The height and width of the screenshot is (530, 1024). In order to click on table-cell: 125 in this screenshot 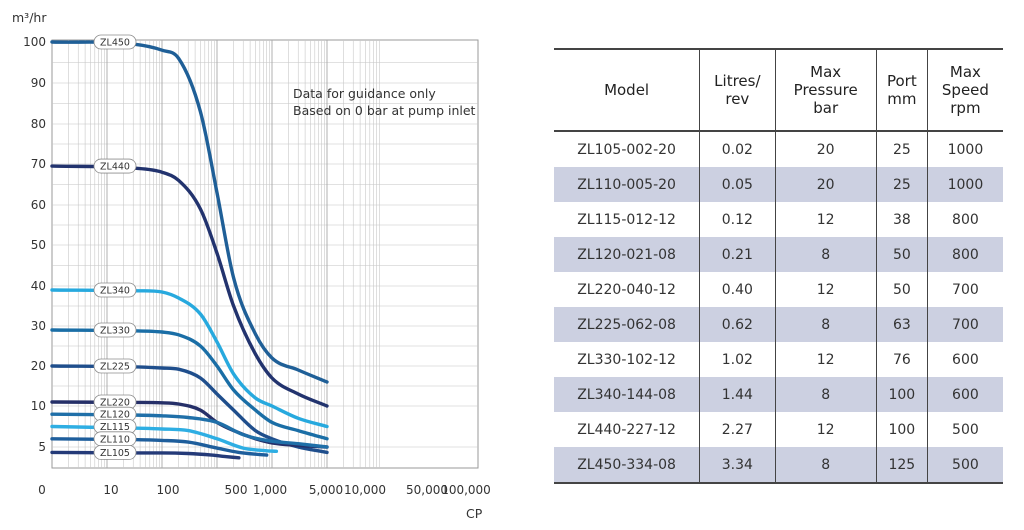, I will do `click(901, 465)`.